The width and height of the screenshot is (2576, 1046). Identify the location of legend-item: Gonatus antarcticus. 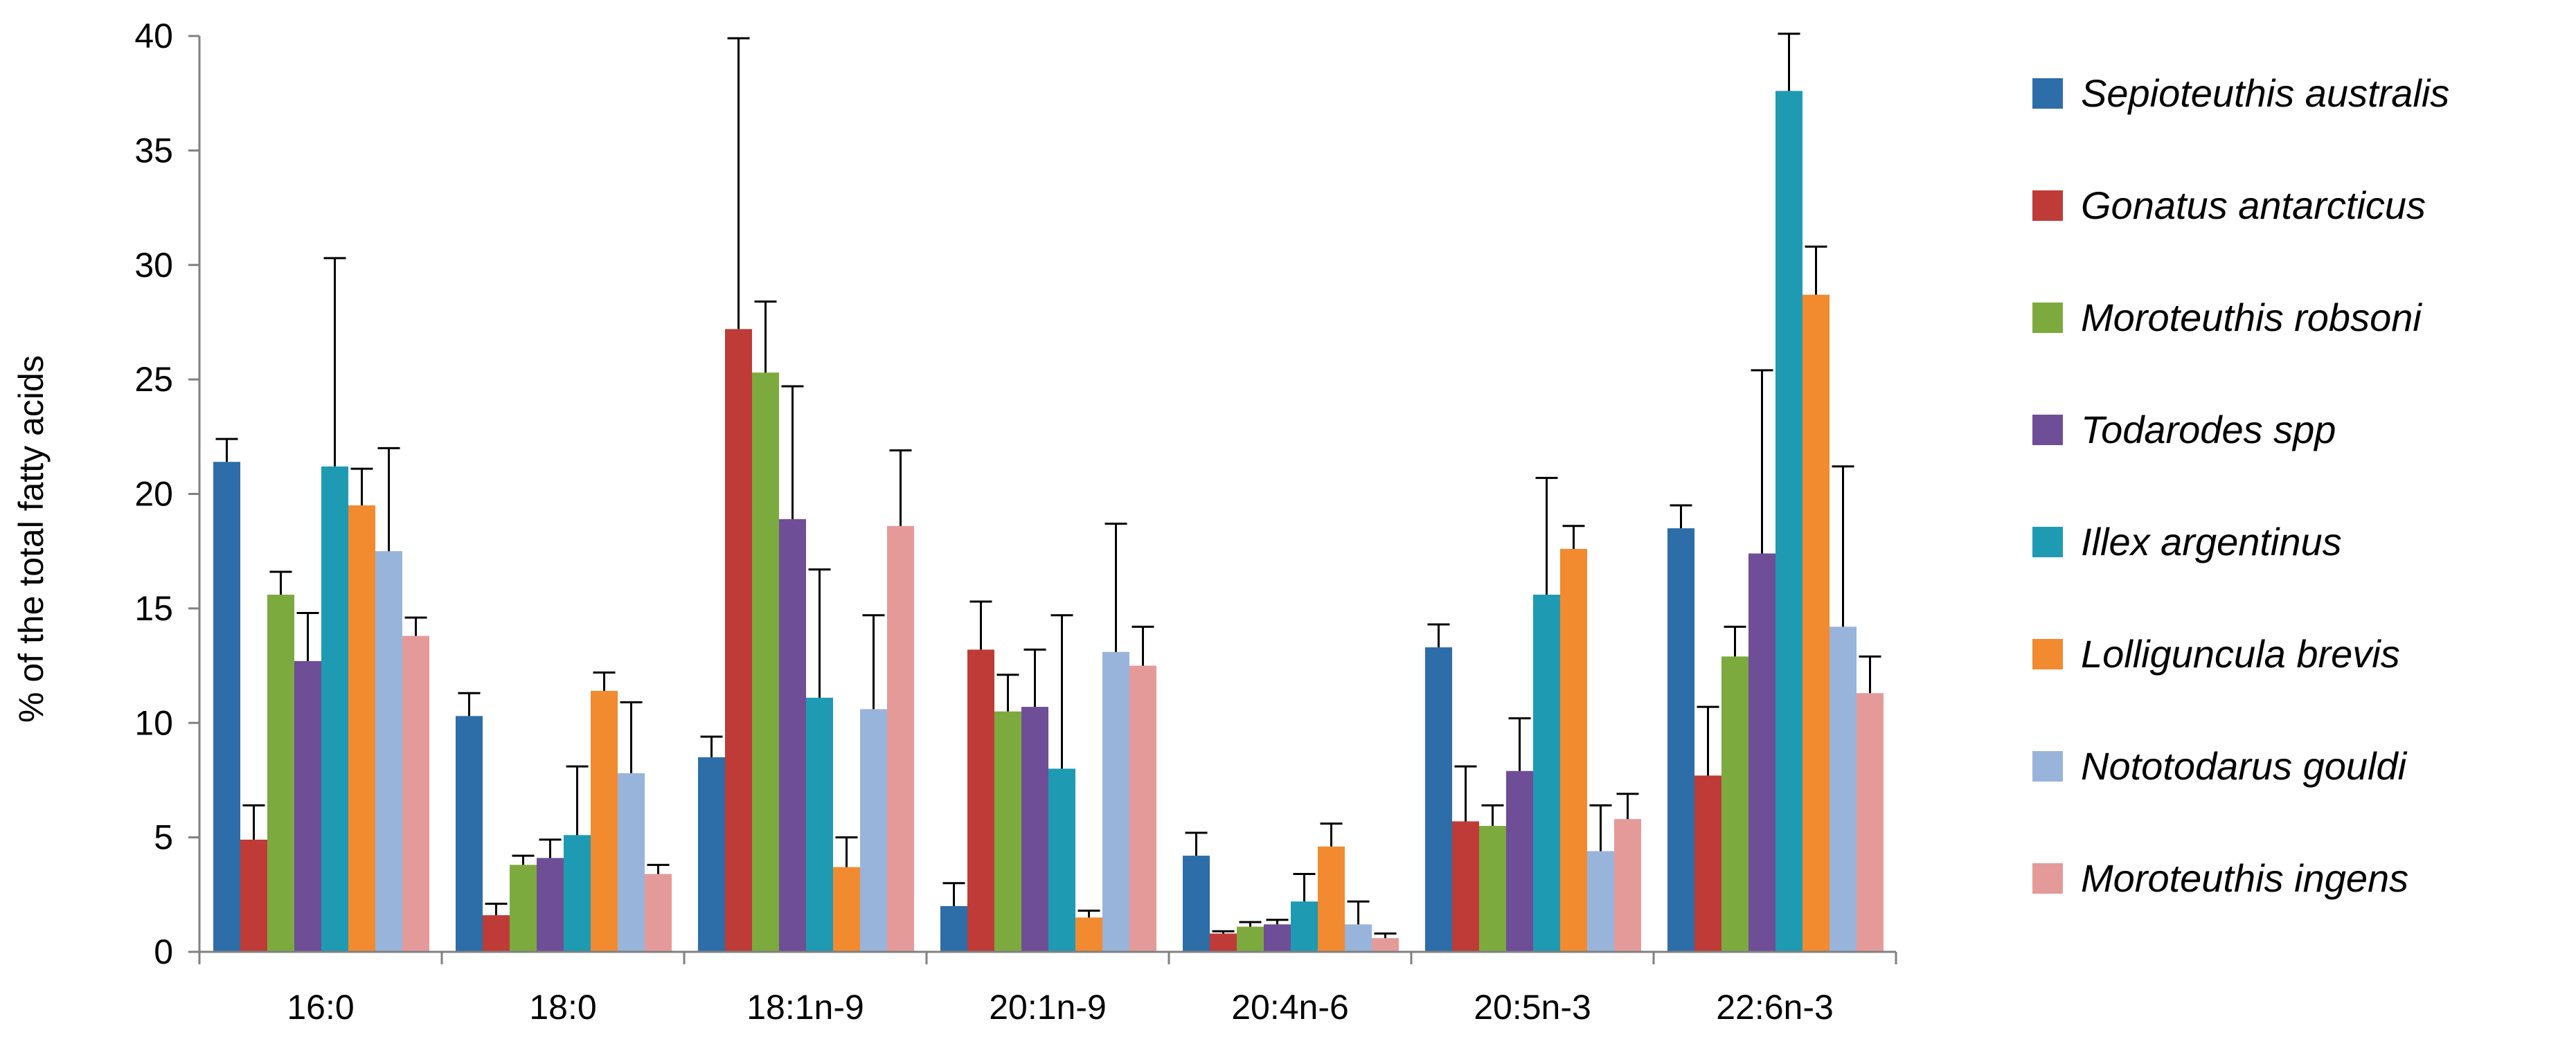
(2229, 205).